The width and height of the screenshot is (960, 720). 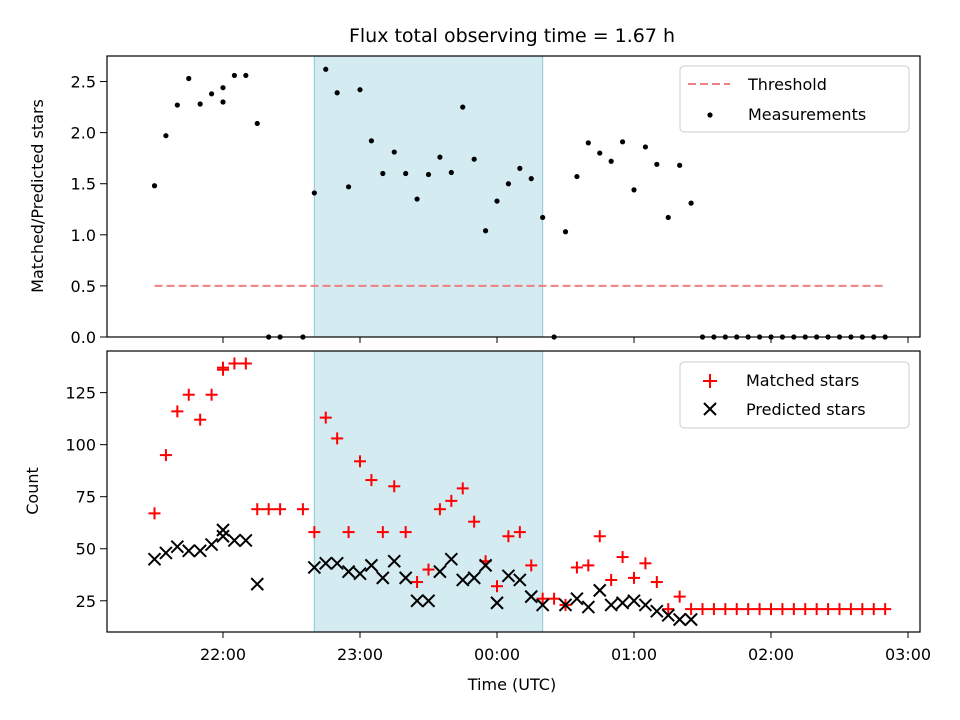 I want to click on legend-measurements-marker, so click(x=710, y=115).